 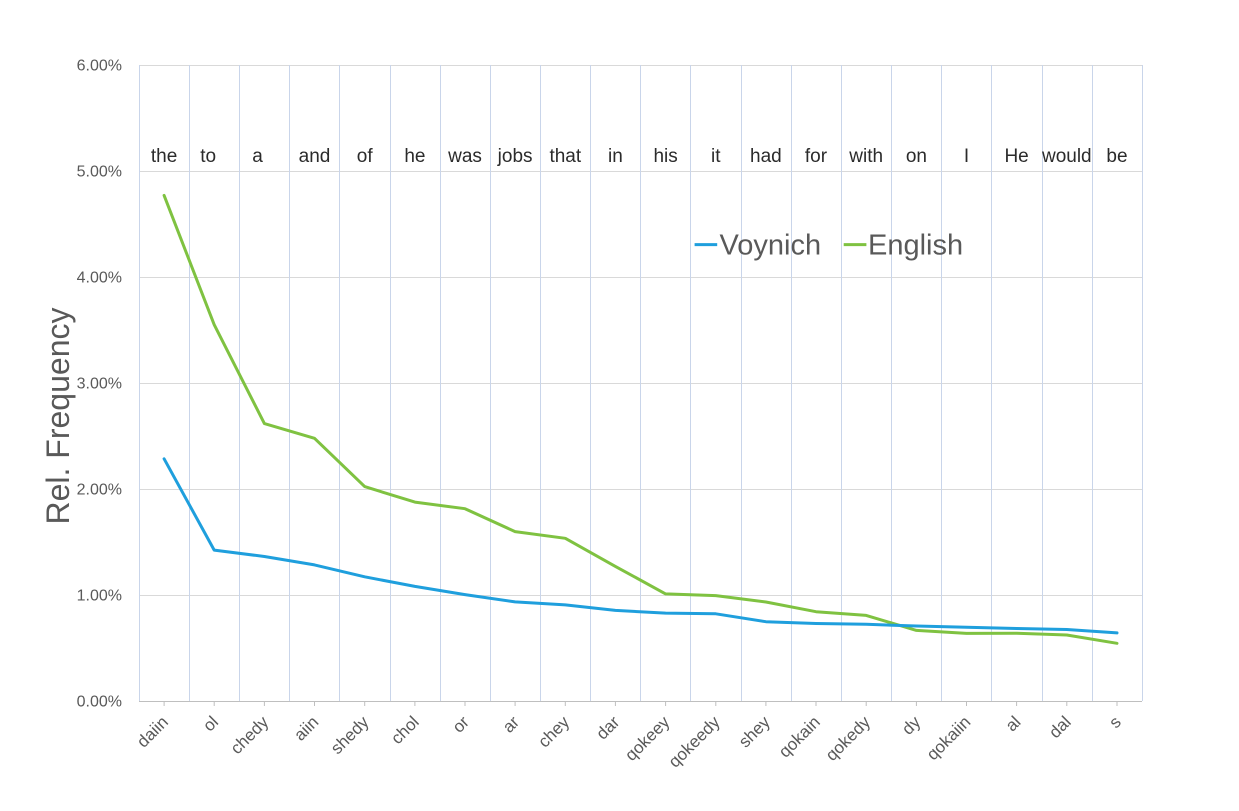 What do you see at coordinates (99, 596) in the screenshot?
I see `svg-text: 1.00%` at bounding box center [99, 596].